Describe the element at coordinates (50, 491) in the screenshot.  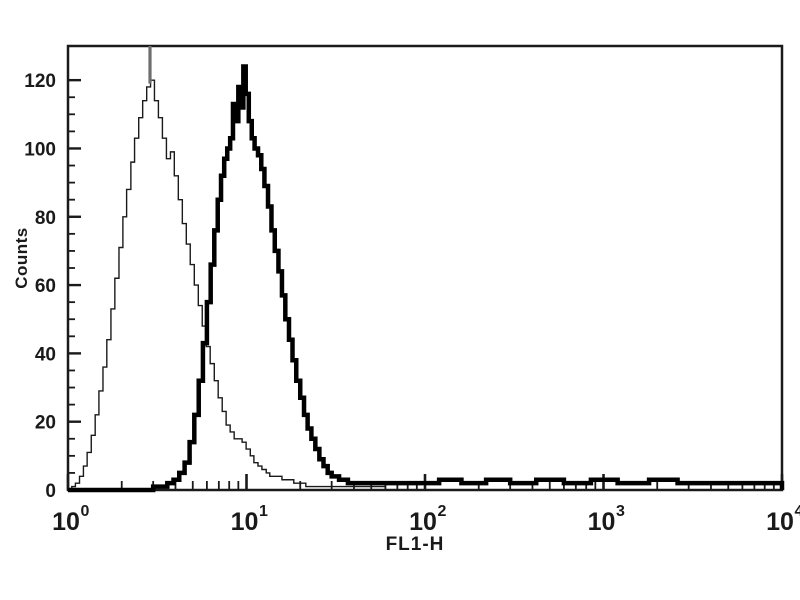
I see `y-tick-label: 0` at that location.